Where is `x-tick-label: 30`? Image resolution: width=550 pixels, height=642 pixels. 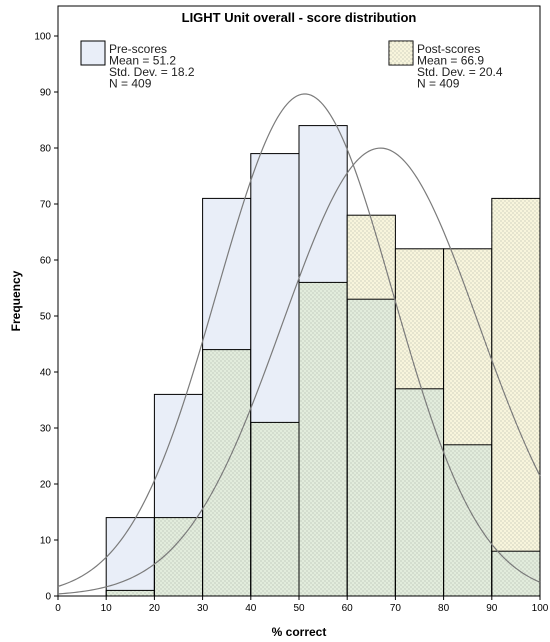 x-tick-label: 30 is located at coordinates (203, 608).